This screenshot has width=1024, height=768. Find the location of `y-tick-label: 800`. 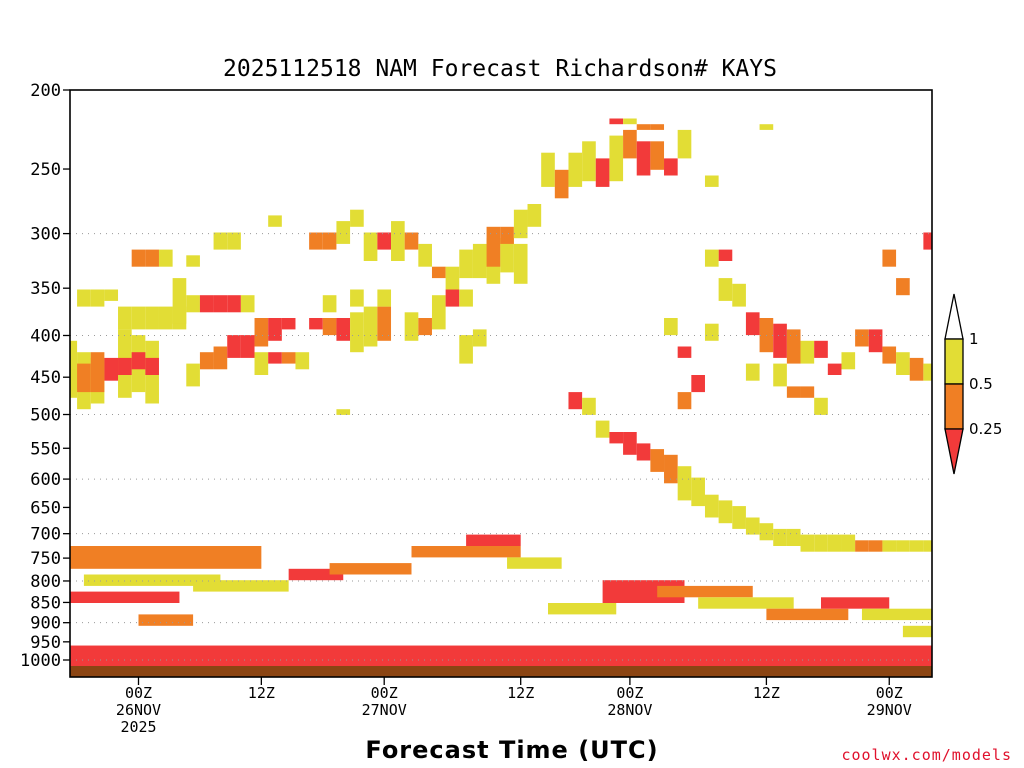

y-tick-label: 800 is located at coordinates (45, 582).